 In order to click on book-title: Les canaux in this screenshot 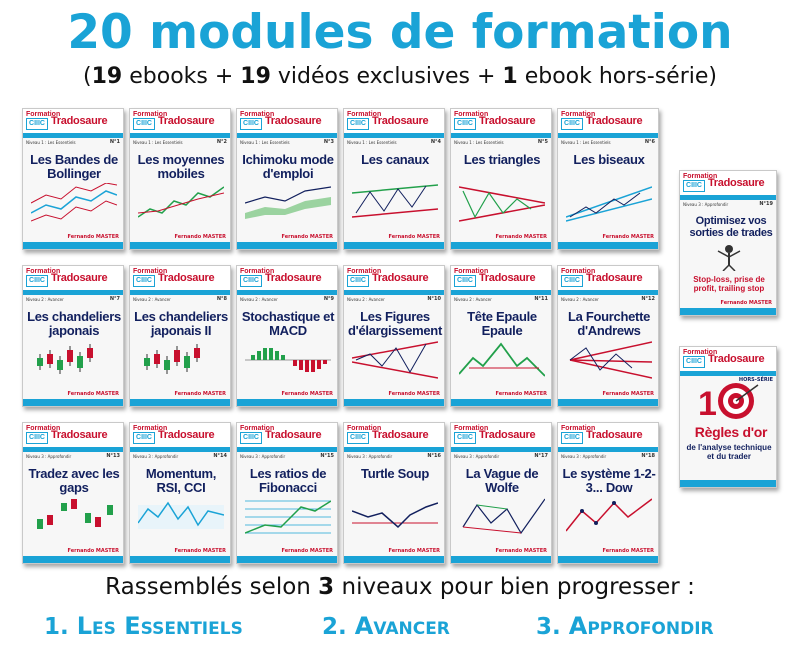, I will do `click(395, 159)`.